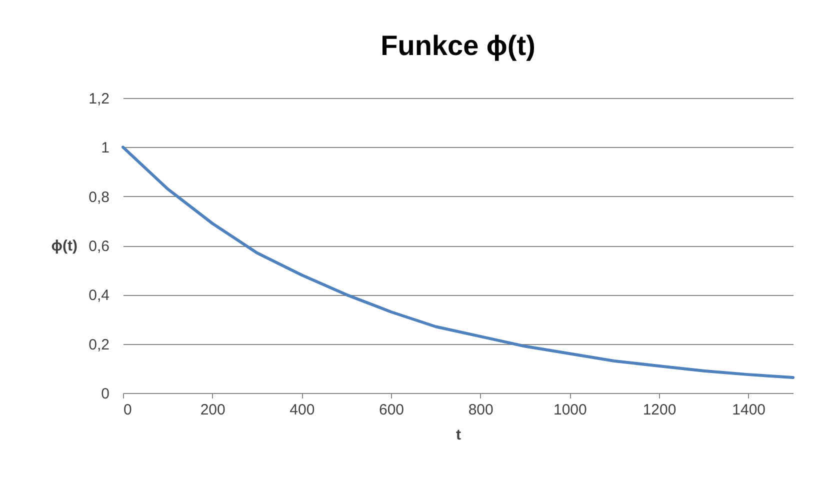 This screenshot has width=822, height=480. Describe the element at coordinates (128, 410) in the screenshot. I see `x-tick-label: 0` at that location.